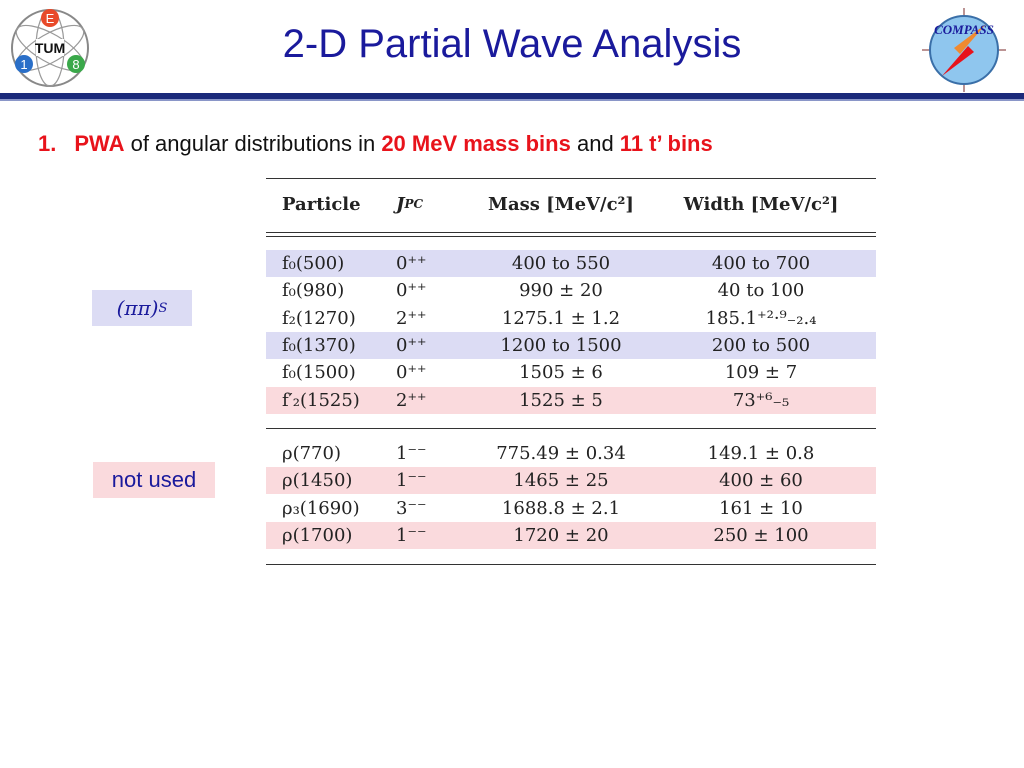 This screenshot has height=768, width=1024. Describe the element at coordinates (512, 44) in the screenshot. I see `slide-title: 2-D Partial Wave Analysis` at that location.